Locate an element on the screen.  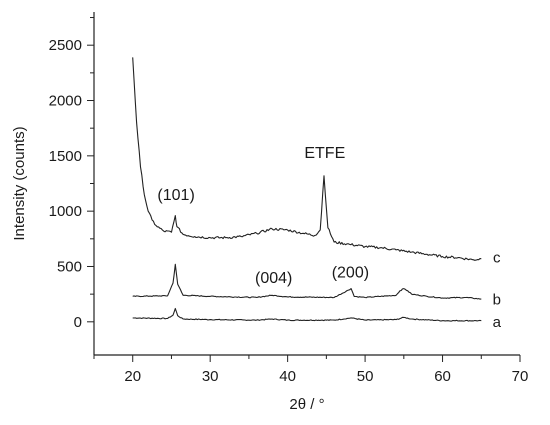
y-tick-label: 1000 is located at coordinates (65, 211).